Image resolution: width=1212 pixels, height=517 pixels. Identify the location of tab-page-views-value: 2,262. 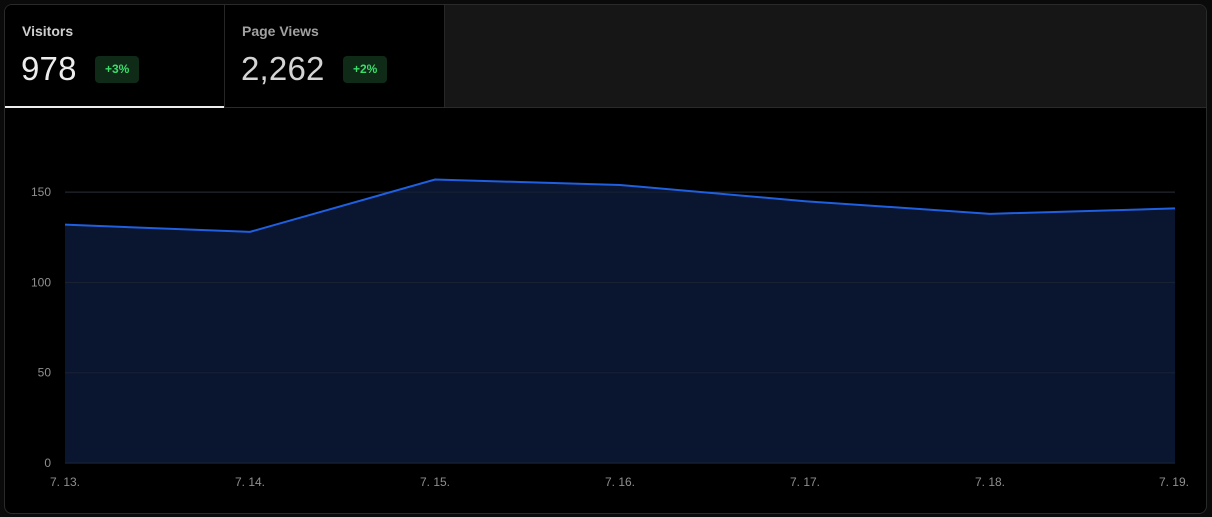
(283, 68).